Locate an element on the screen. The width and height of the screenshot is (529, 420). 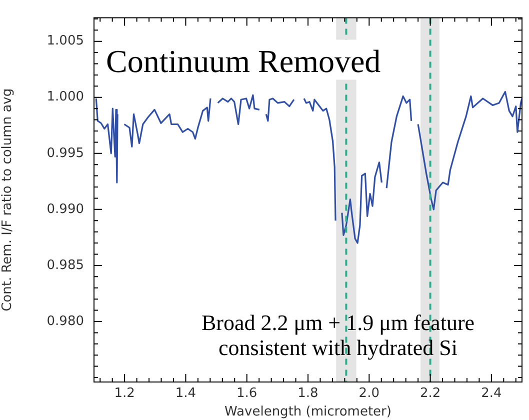
y-tick-label: 1.005 is located at coordinates (65, 41).